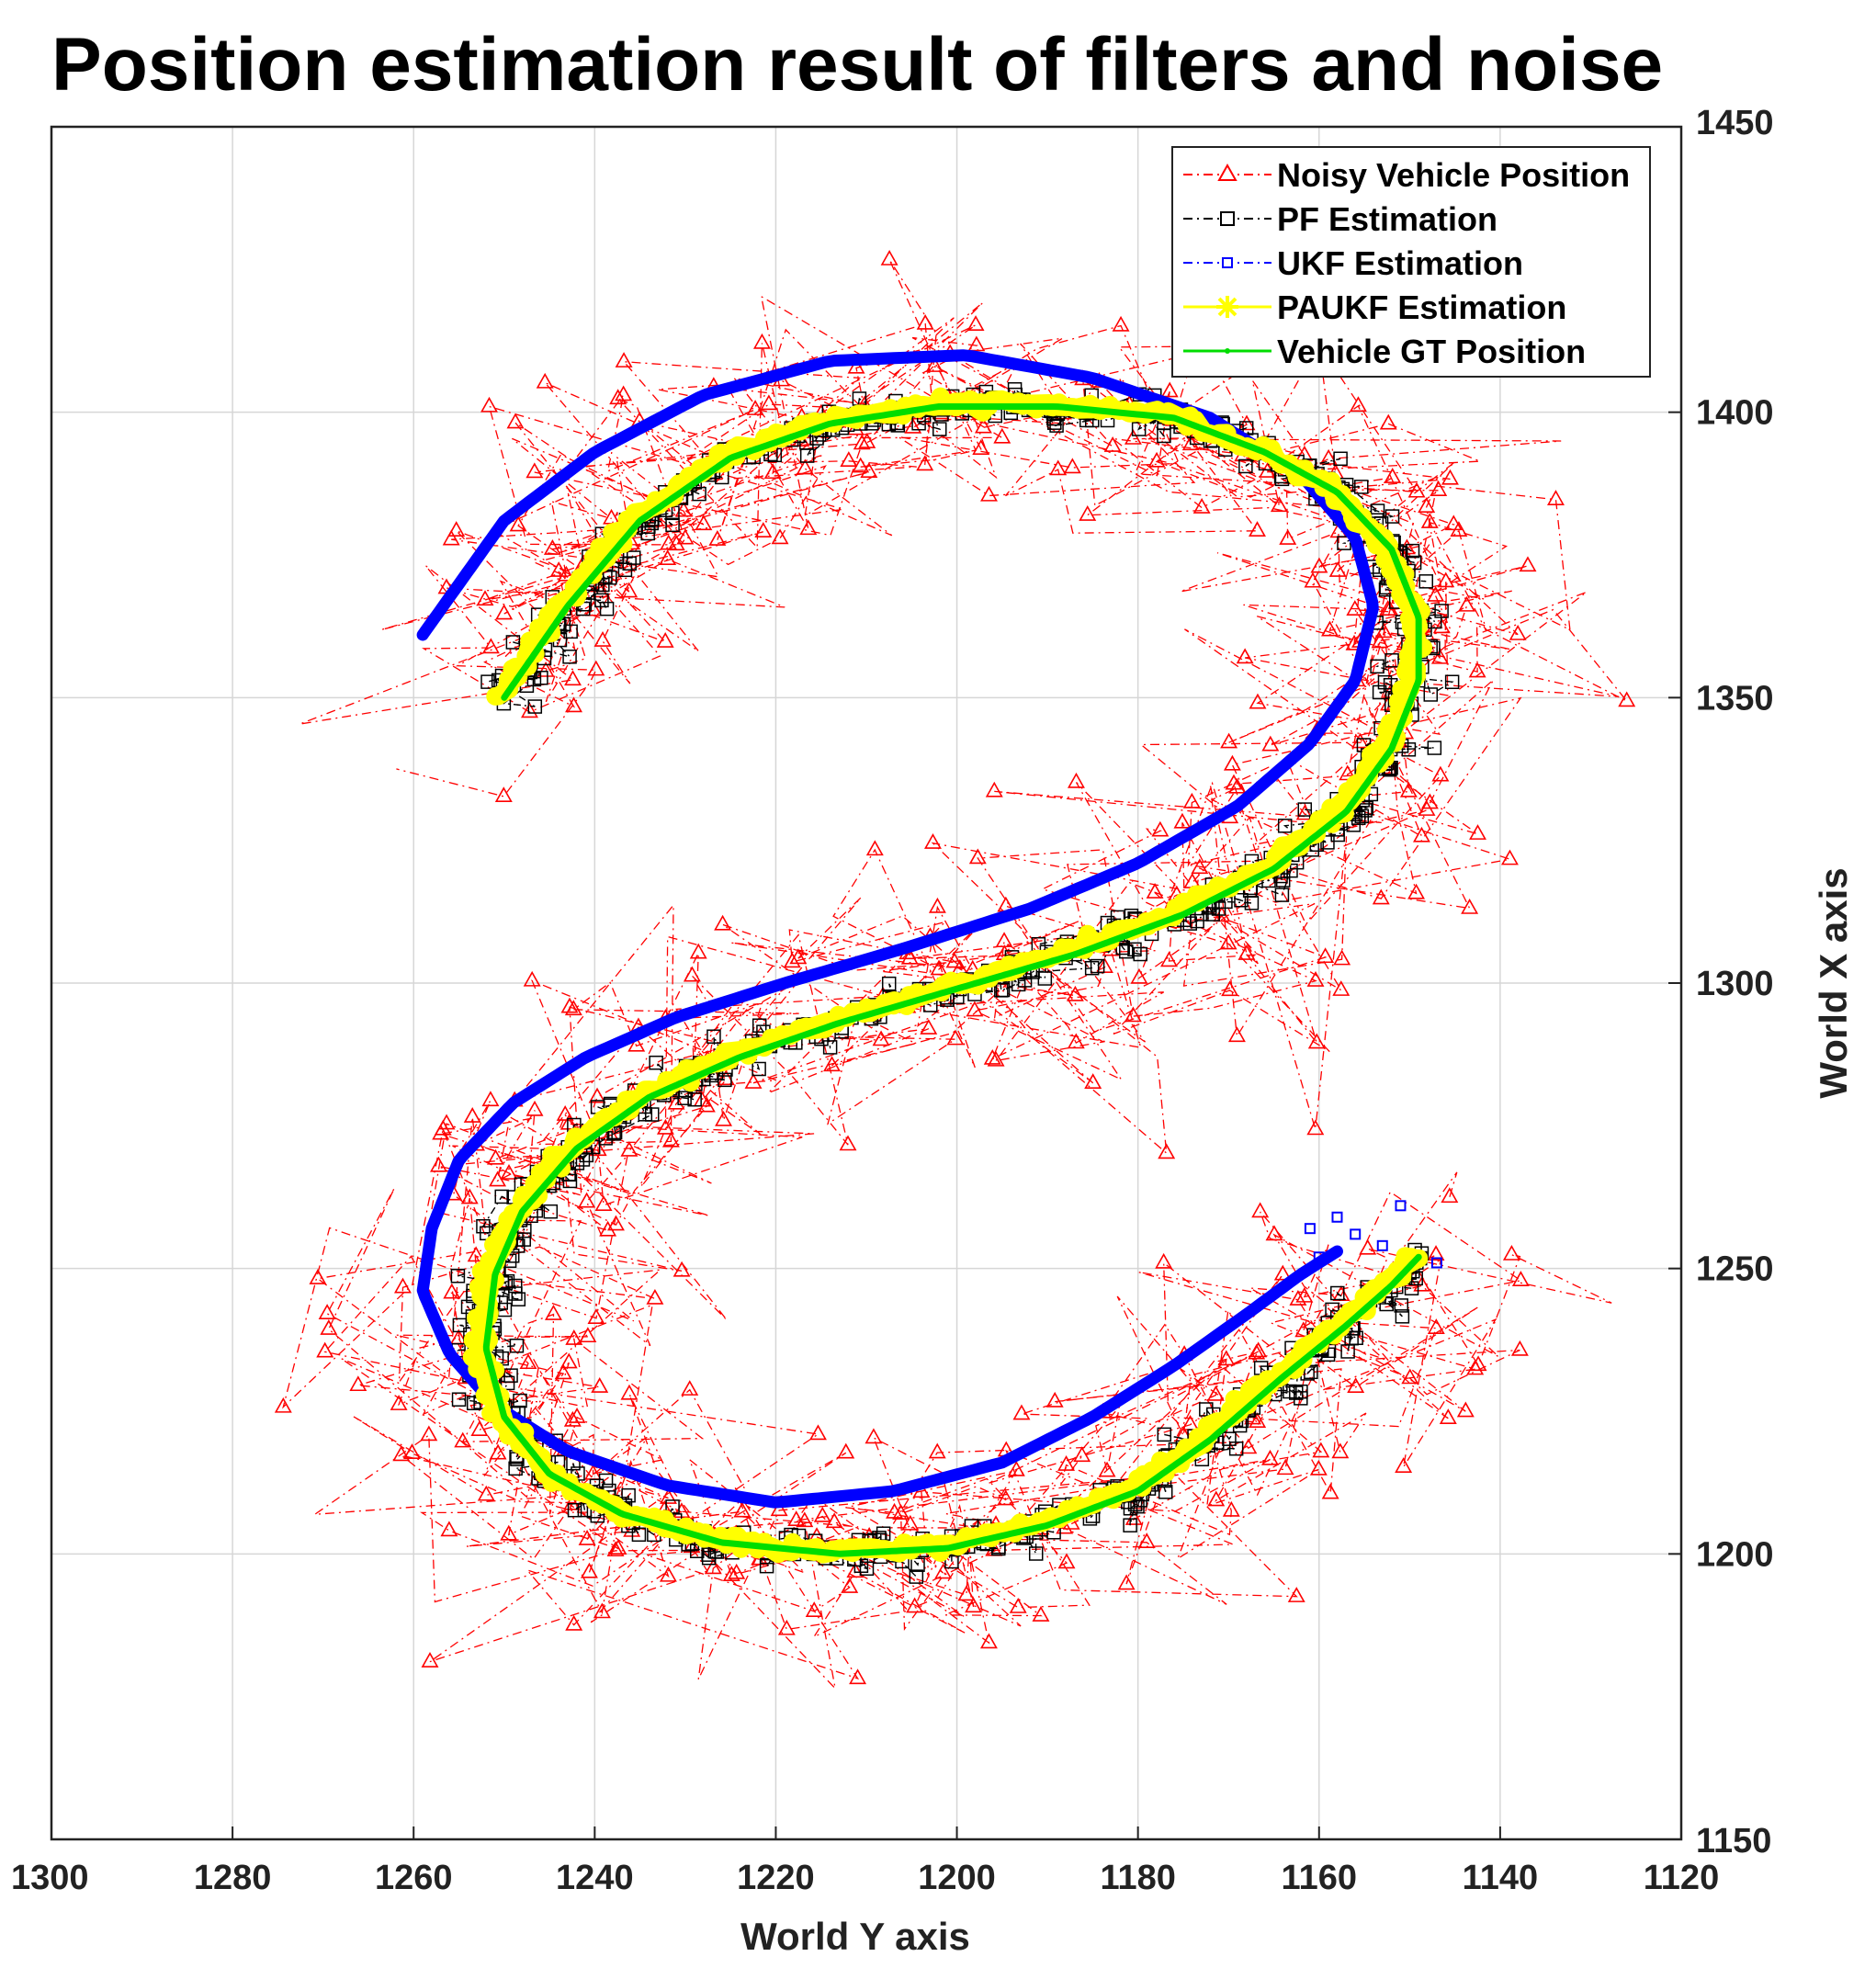  Describe the element at coordinates (1735, 1269) in the screenshot. I see `y-tick-label: 1250` at that location.